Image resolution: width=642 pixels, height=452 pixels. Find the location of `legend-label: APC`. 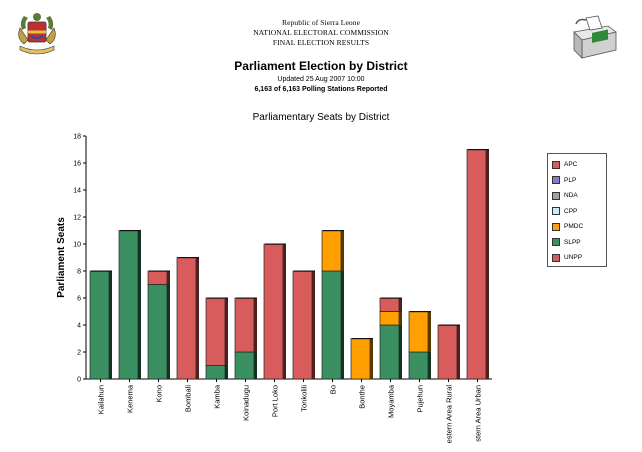

legend-label: APC is located at coordinates (571, 165).